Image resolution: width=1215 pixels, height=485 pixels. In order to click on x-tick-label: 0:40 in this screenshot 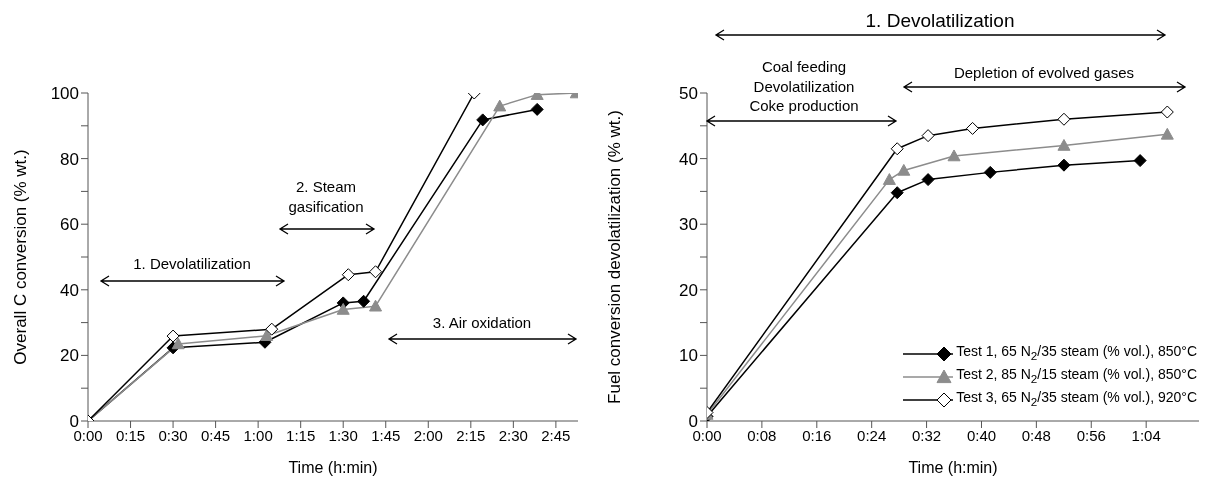, I will do `click(981, 435)`.